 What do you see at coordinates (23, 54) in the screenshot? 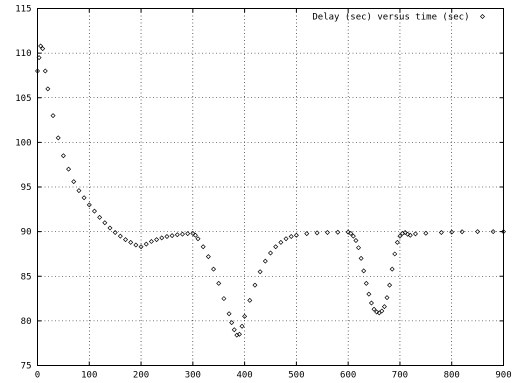
I see `y-tick-label: 110` at bounding box center [23, 54].